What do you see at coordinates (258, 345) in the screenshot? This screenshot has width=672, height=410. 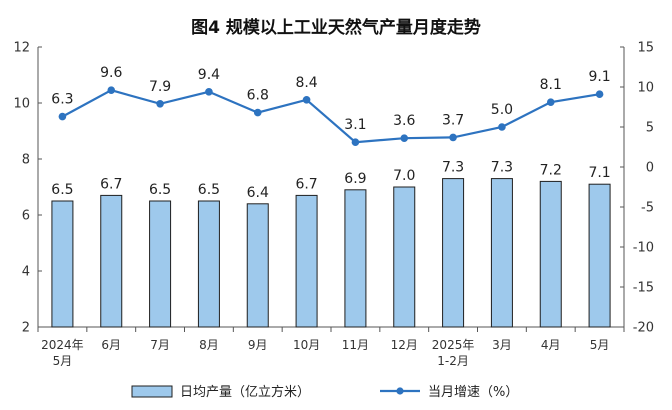 I see `category-label: 9月` at bounding box center [258, 345].